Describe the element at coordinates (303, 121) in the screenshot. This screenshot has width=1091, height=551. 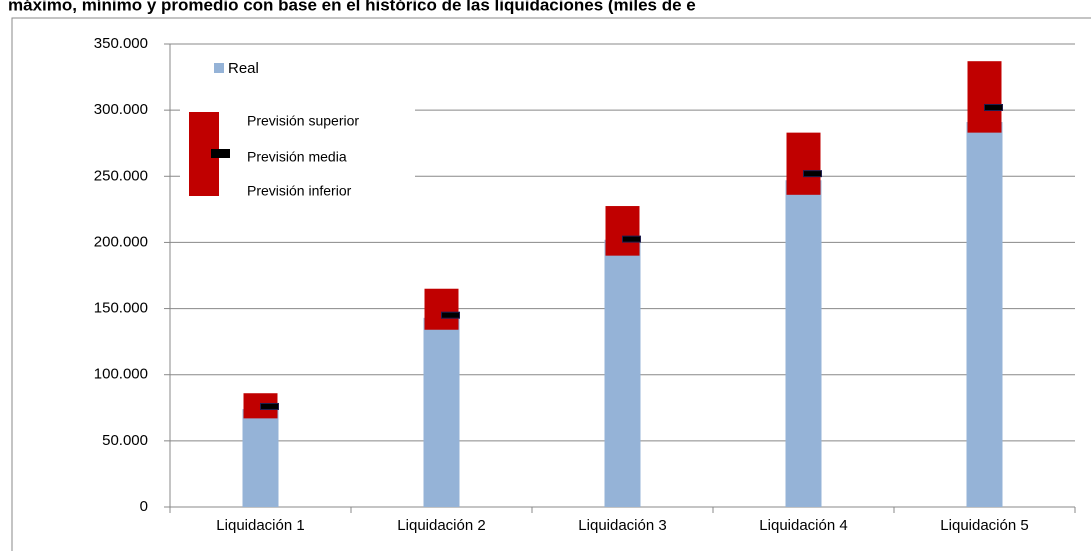
I see `legend-label: Previsión superior` at that location.